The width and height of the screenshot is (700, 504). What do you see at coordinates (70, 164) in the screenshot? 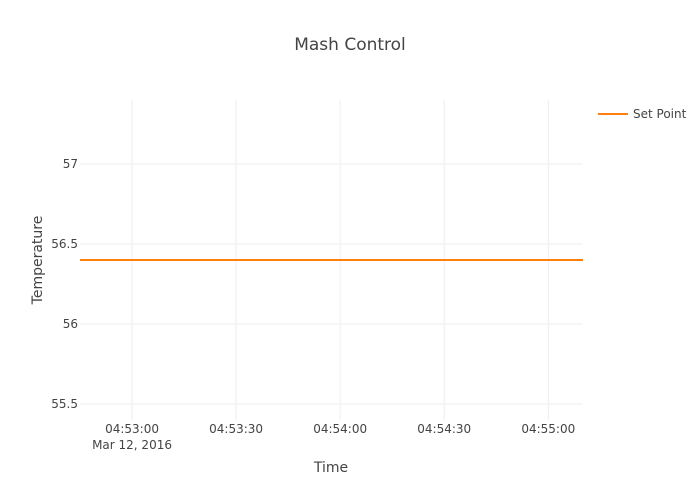
I see `y-tick-label: 57` at bounding box center [70, 164].